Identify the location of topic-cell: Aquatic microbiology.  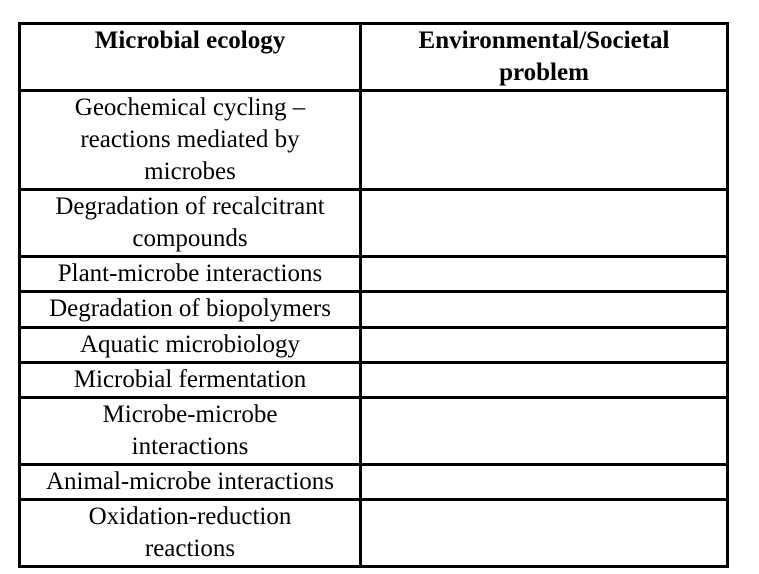
(190, 345).